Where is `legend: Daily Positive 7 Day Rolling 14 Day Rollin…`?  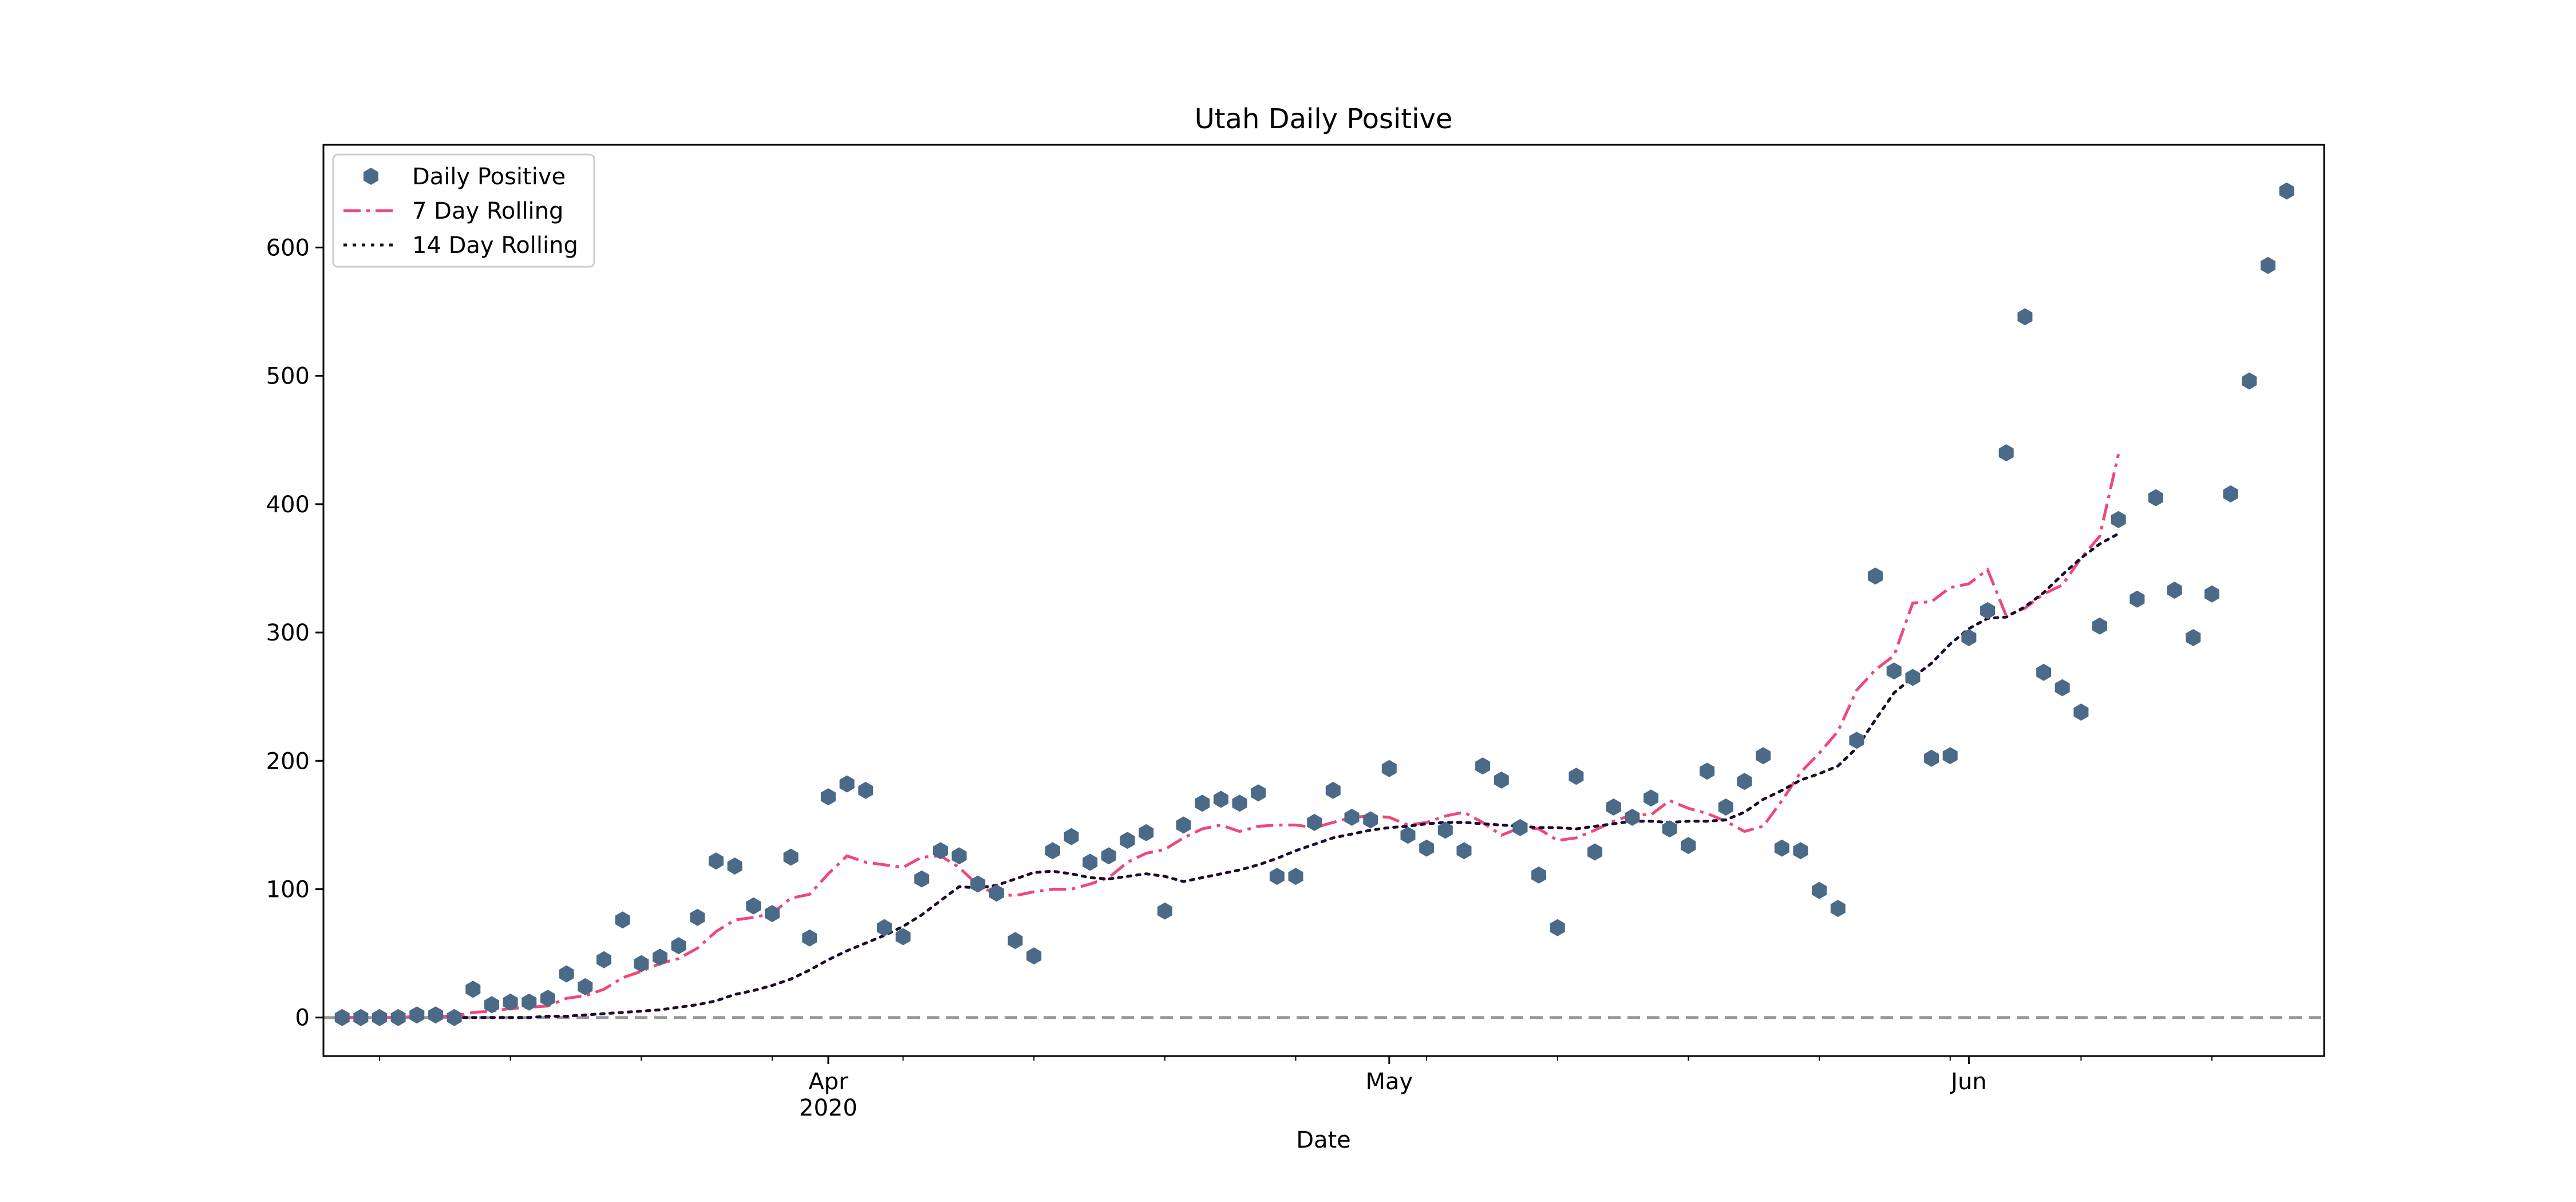
legend: Daily Positive 7 Day Rolling 14 Day Rollin… is located at coordinates (463, 211).